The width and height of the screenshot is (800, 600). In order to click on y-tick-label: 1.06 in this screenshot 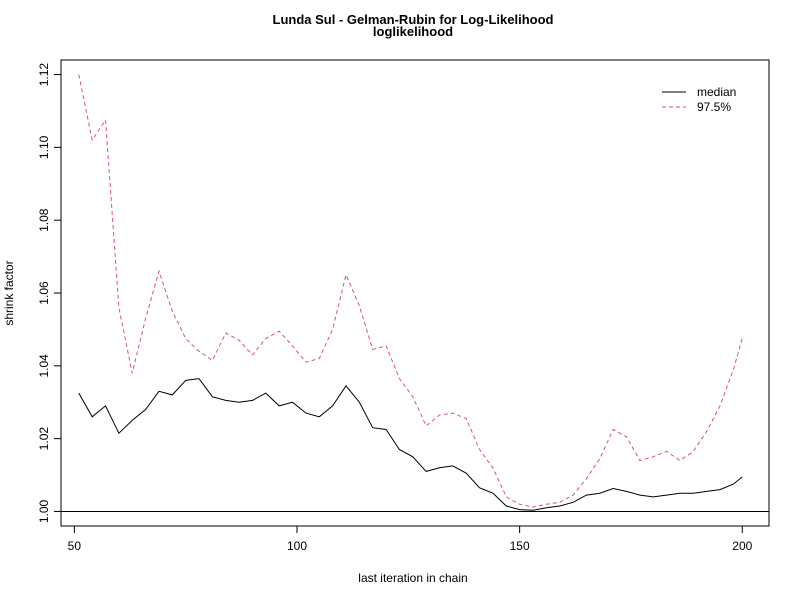, I will do `click(44, 293)`.